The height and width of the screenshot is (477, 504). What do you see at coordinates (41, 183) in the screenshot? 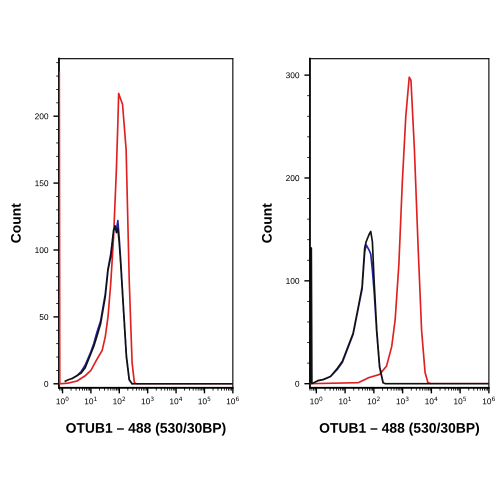
I see `y-tick-label: 150` at bounding box center [41, 183].